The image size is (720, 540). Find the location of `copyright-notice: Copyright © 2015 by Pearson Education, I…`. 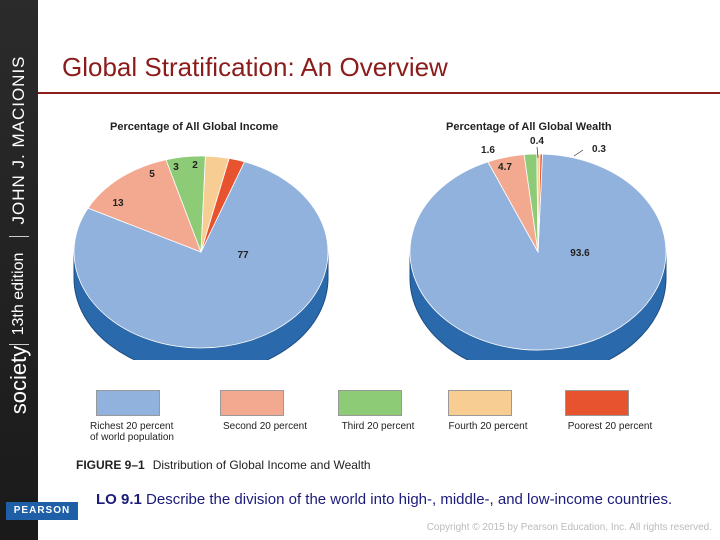

copyright-notice: Copyright © 2015 by Pearson Education, I… is located at coordinates (569, 527).